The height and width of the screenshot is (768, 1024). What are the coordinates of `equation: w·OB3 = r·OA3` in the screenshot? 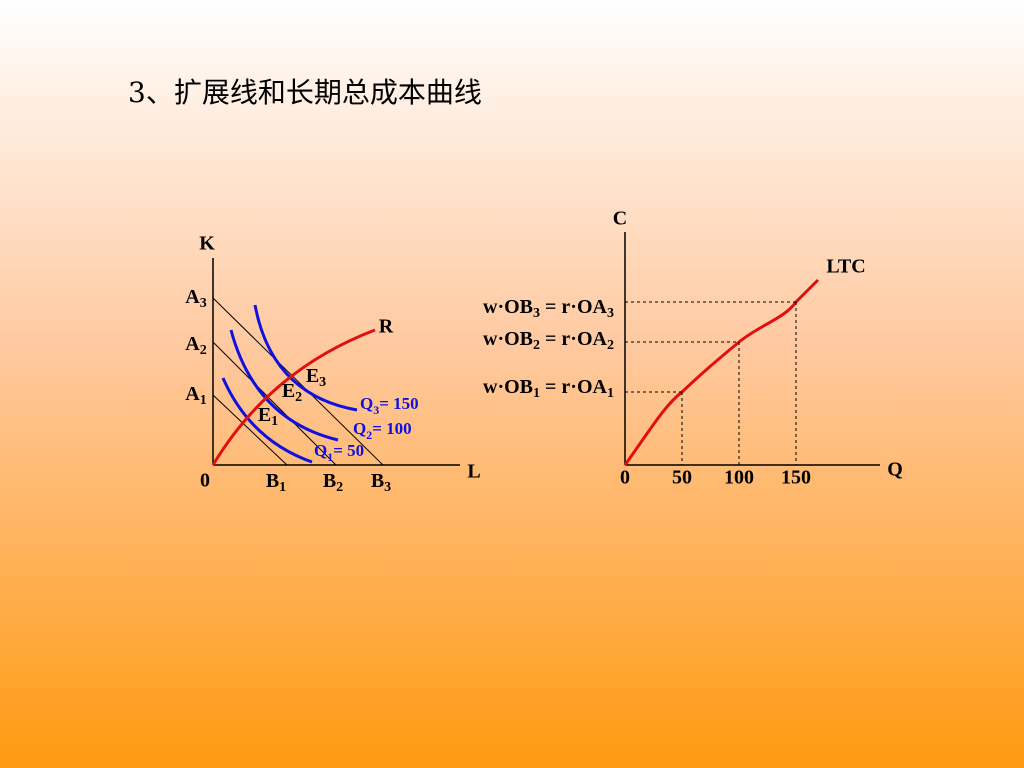 It's located at (548, 309).